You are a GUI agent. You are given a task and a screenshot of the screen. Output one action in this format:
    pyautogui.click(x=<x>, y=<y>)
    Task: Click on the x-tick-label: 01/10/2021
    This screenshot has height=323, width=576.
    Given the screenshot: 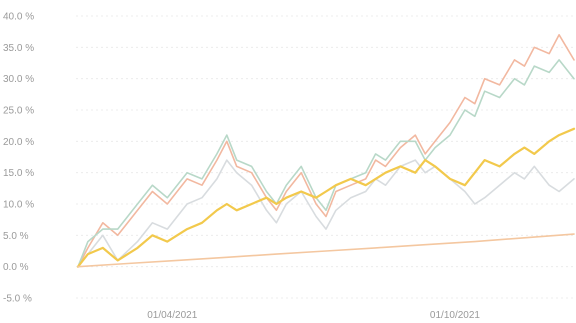 What is the action you would take?
    pyautogui.click(x=455, y=315)
    